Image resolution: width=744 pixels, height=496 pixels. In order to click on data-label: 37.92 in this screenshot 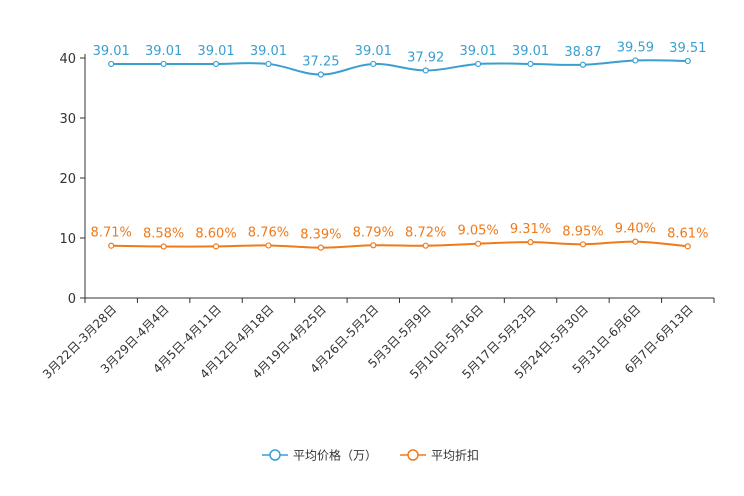, I will do `click(425, 57)`.